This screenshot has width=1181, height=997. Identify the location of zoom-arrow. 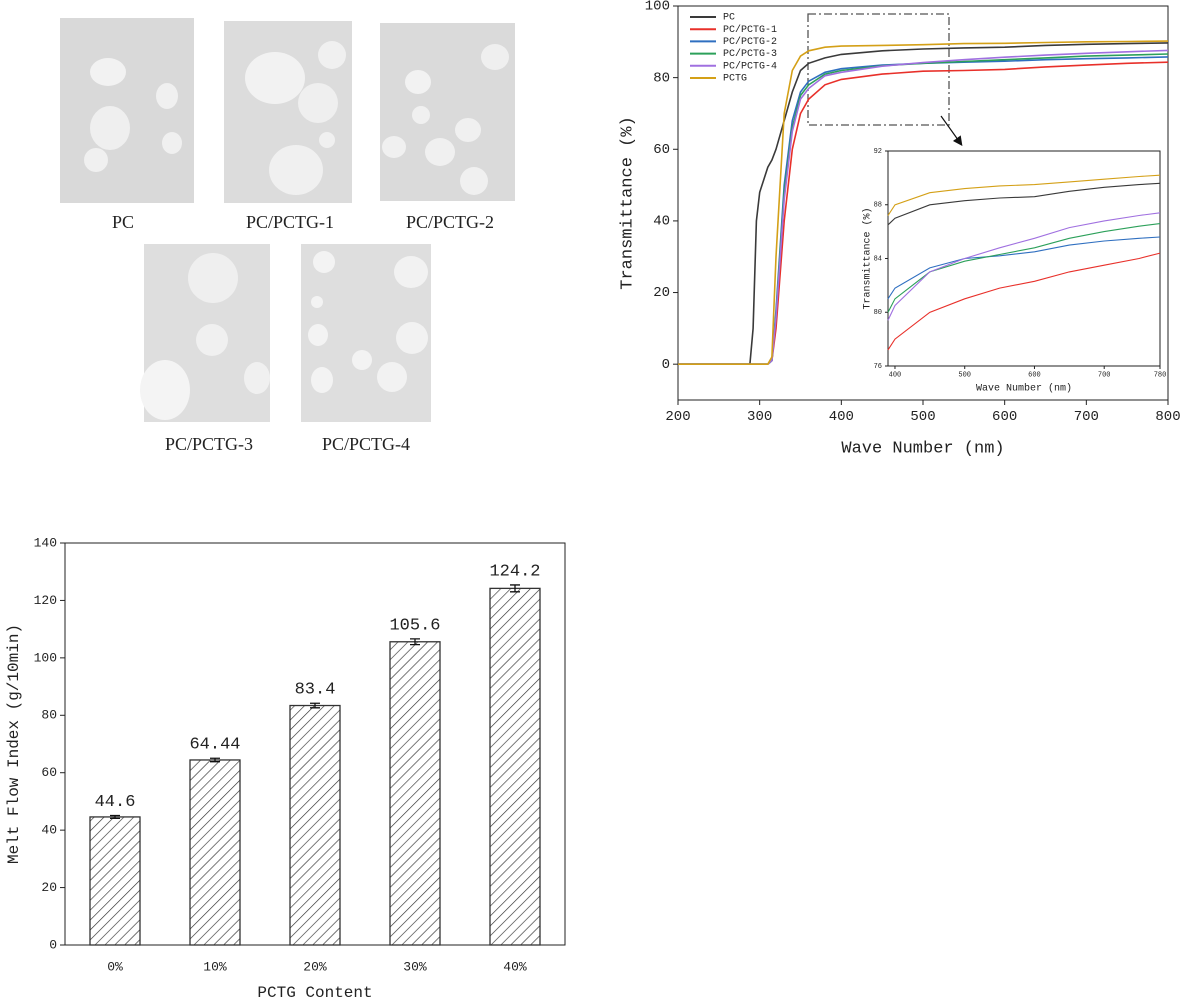
(951, 130).